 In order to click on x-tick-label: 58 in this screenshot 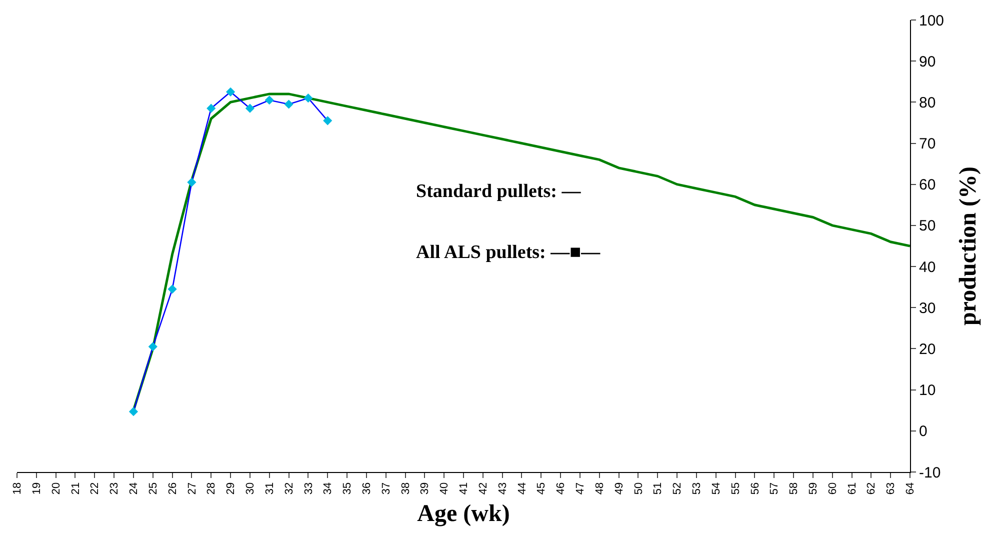, I will do `click(794, 488)`.